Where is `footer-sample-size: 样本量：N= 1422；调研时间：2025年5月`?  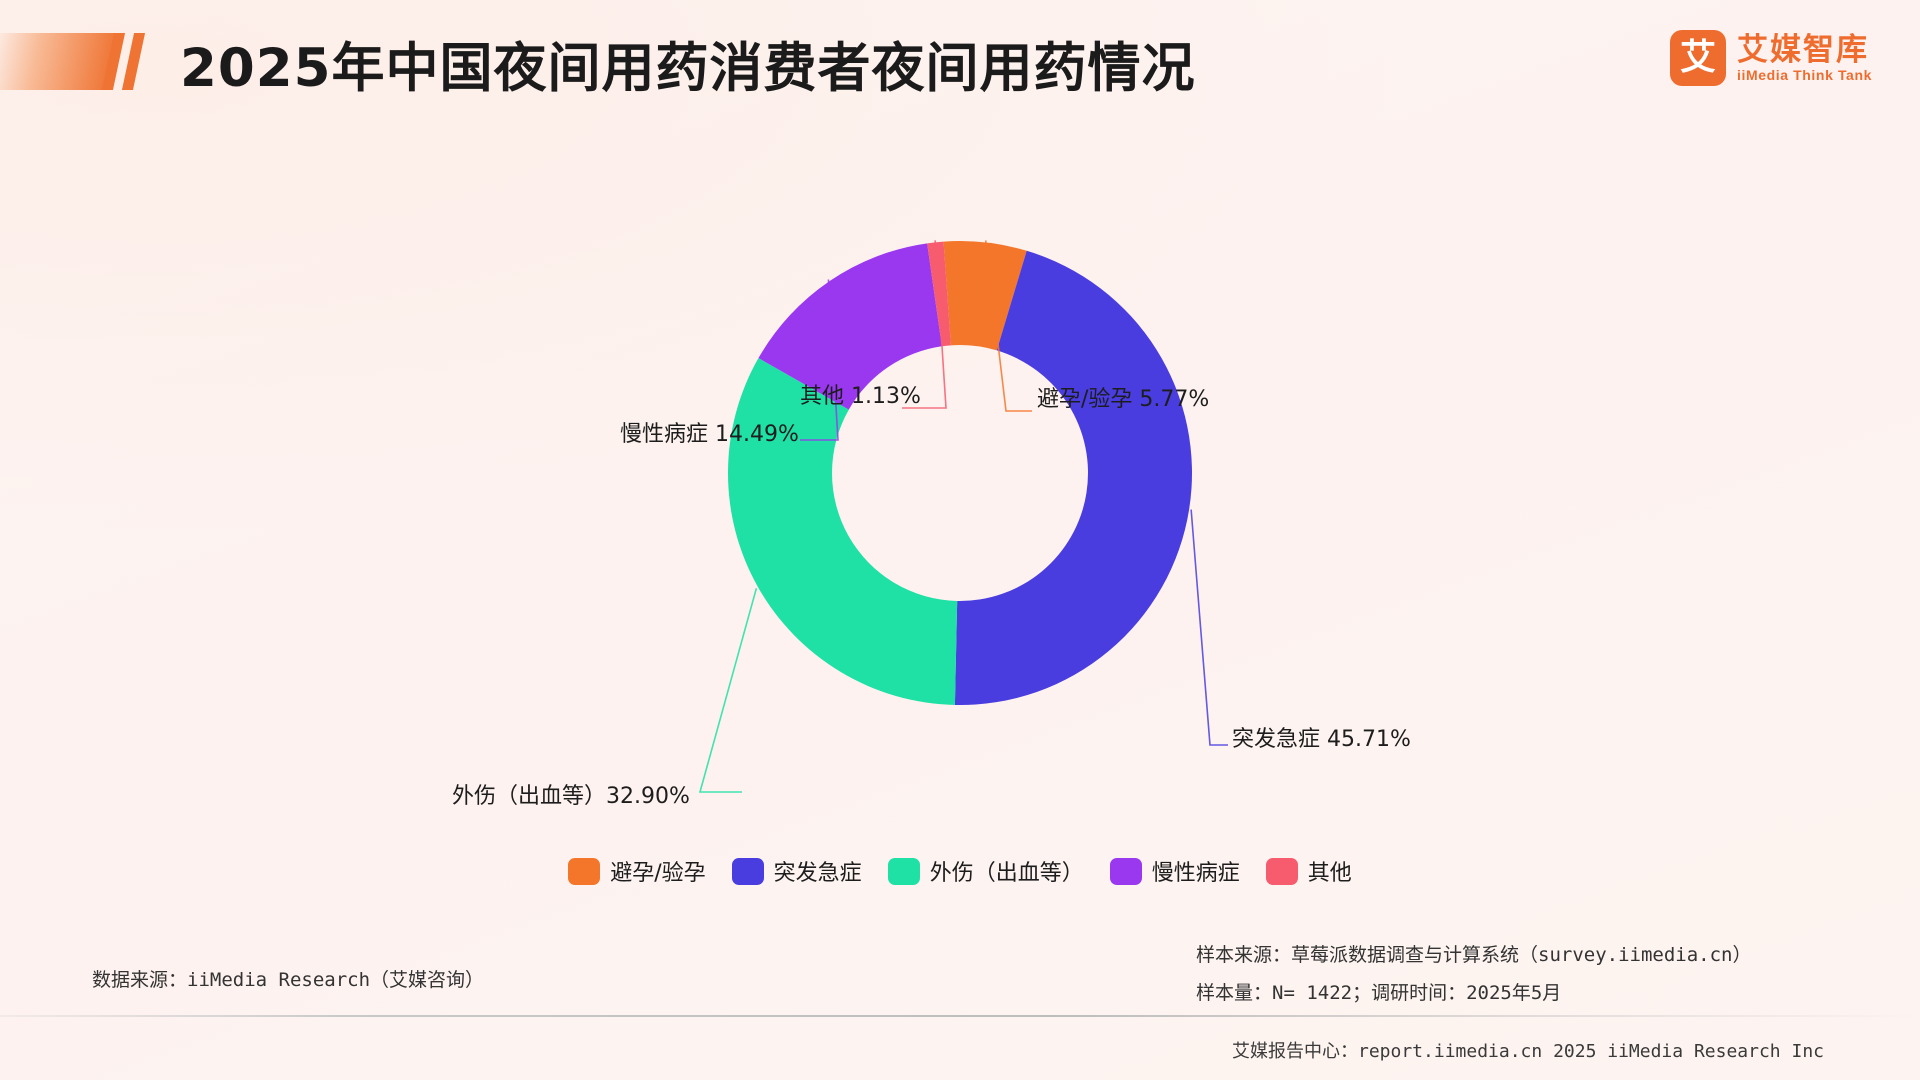
footer-sample-size: 样本量：N= 1422；调研时间：2025年5月 is located at coordinates (1379, 993).